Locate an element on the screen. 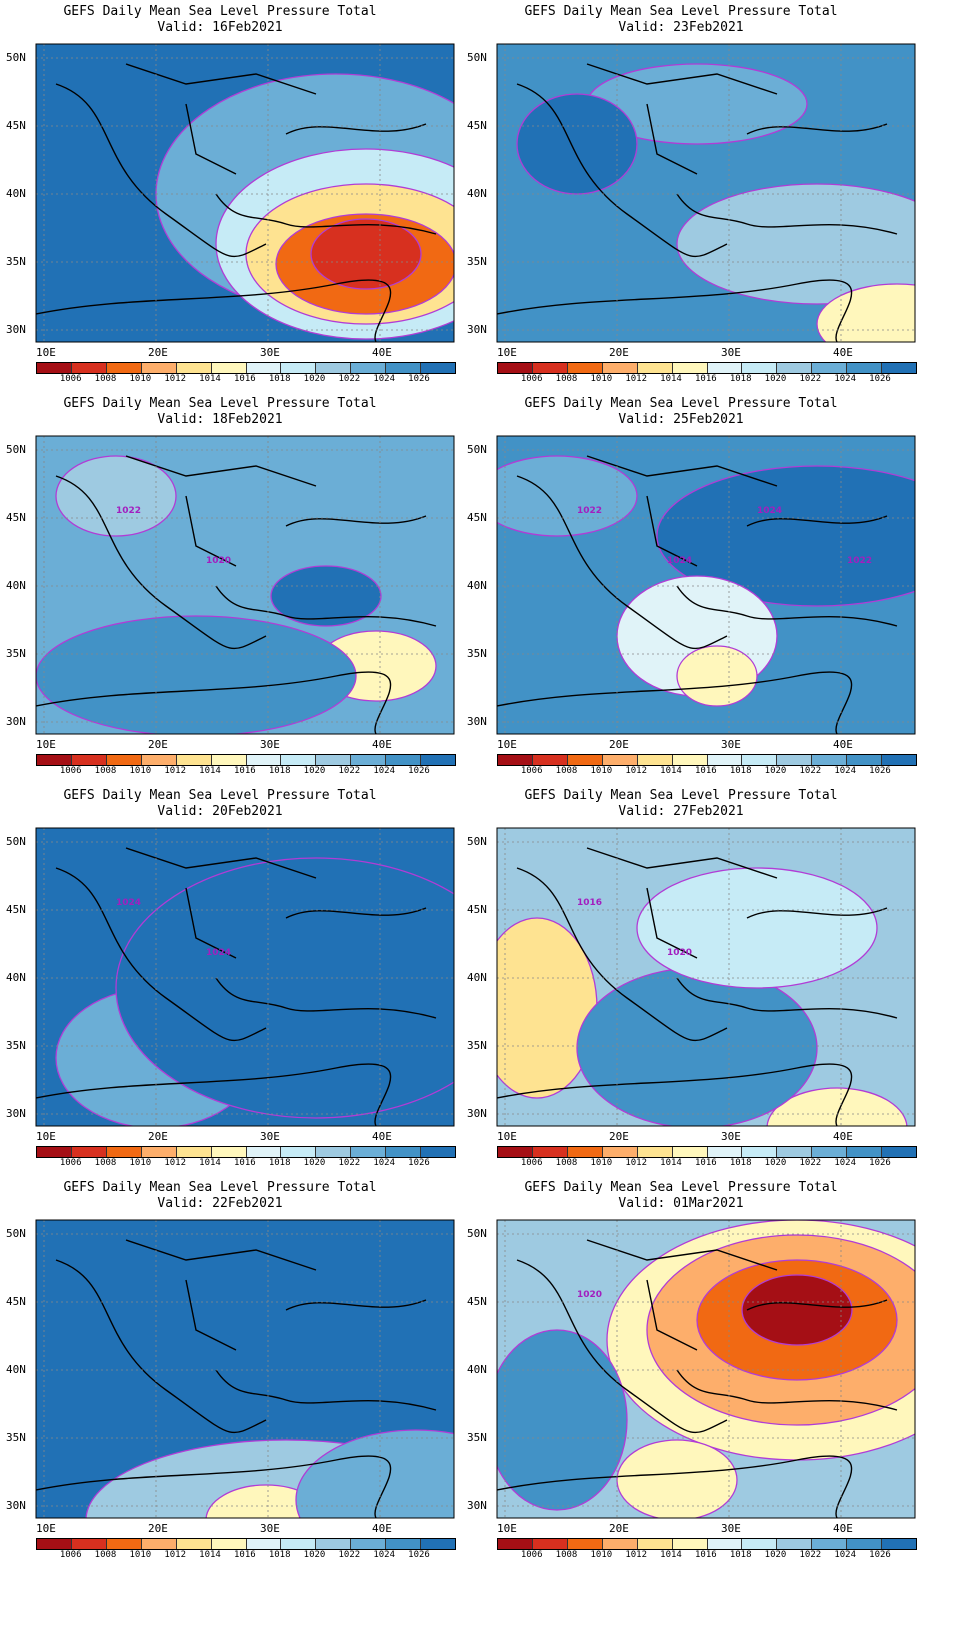 The width and height of the screenshot is (964, 1640). colorbar-label: 1012 is located at coordinates (636, 1555).